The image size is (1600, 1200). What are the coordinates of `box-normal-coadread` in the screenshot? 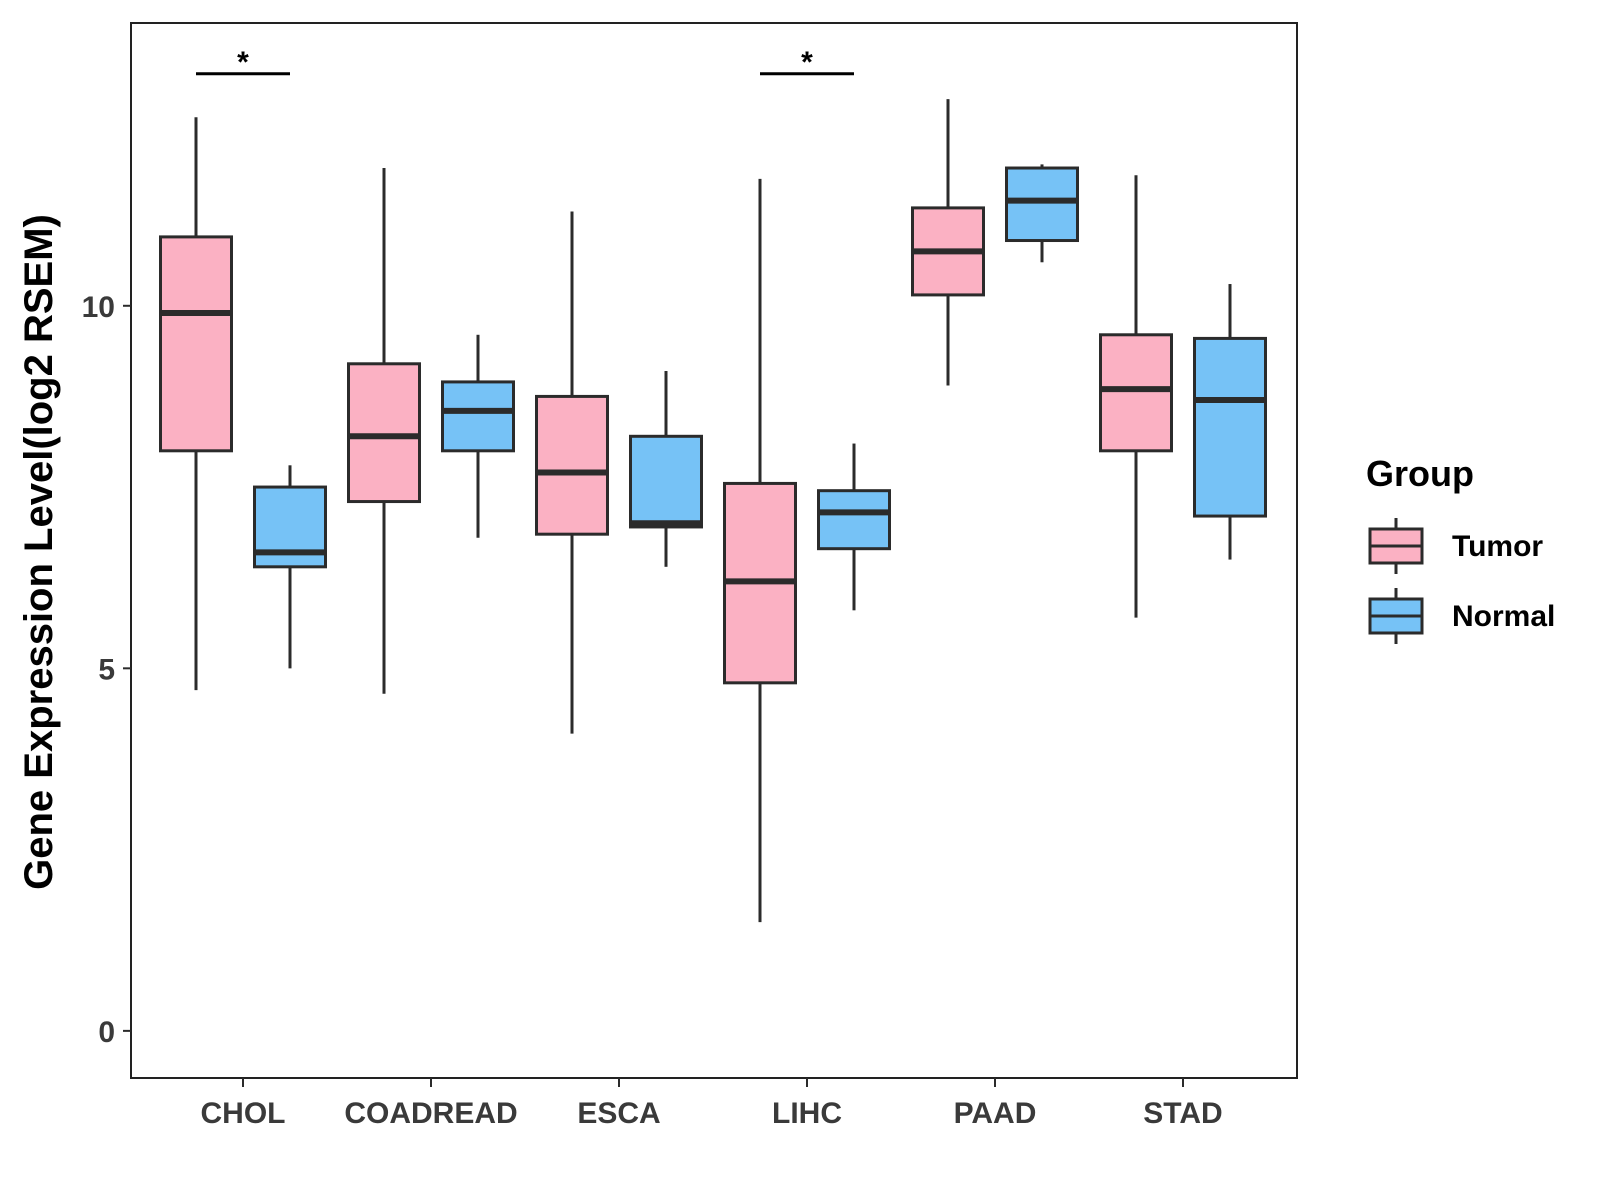 It's located at (478, 436).